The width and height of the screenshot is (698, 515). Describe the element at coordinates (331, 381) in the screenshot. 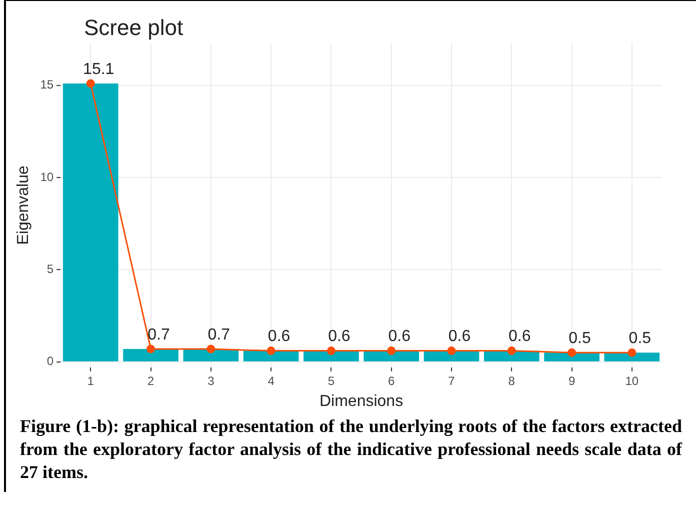

I see `x-tick-label: 5` at that location.